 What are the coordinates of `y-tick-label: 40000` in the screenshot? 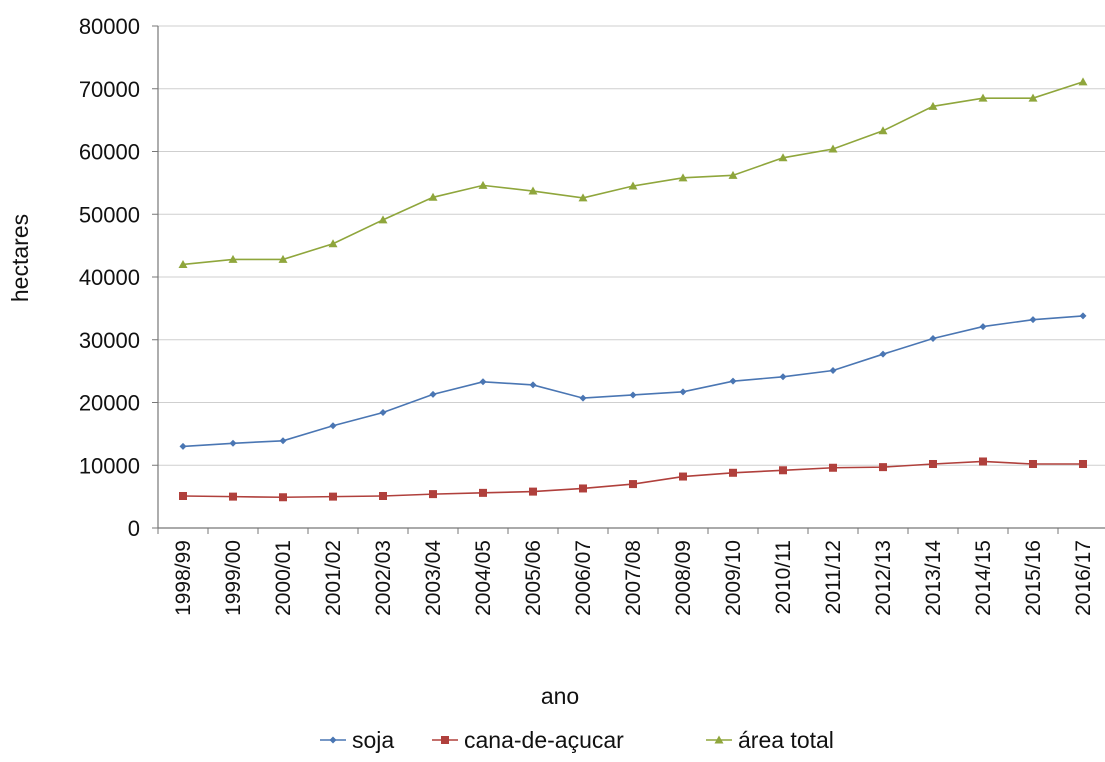 It's located at (109, 277).